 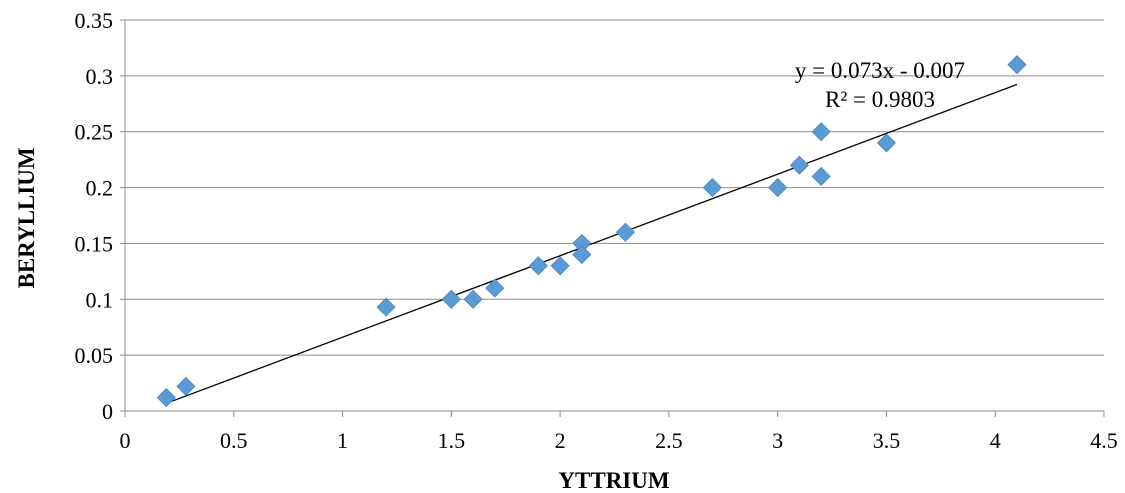 I want to click on x-axis-title: YTTRIUM, so click(x=613, y=480).